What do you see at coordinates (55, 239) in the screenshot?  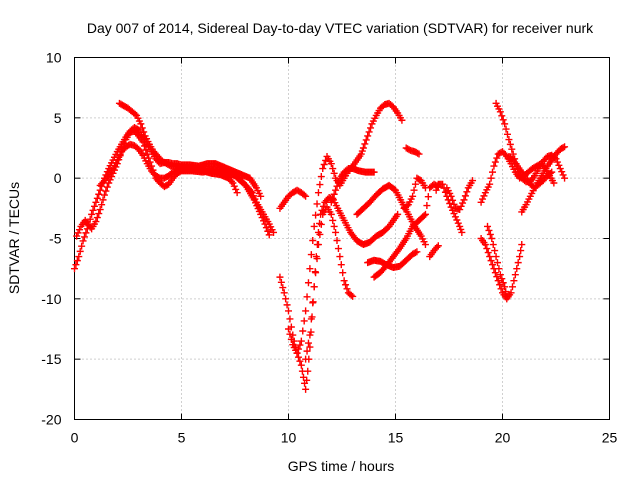 I see `y-tick-label: -5` at bounding box center [55, 239].